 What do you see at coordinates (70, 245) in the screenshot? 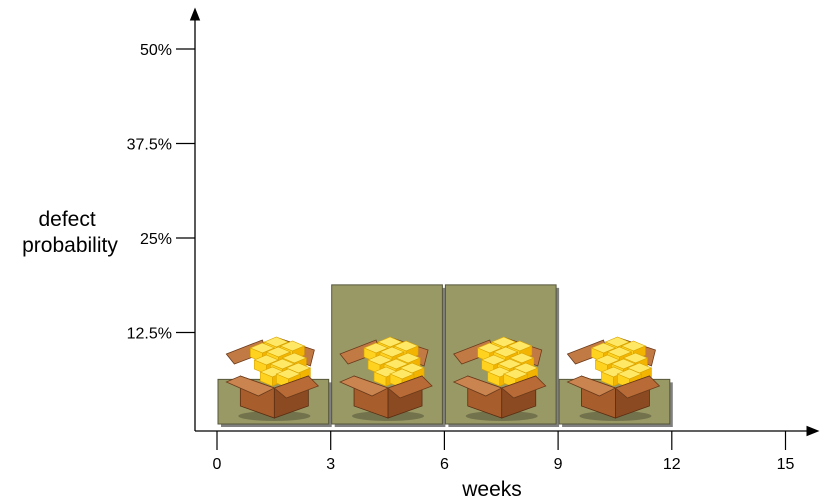
I see `y-axis-label-line-2: probability` at bounding box center [70, 245].